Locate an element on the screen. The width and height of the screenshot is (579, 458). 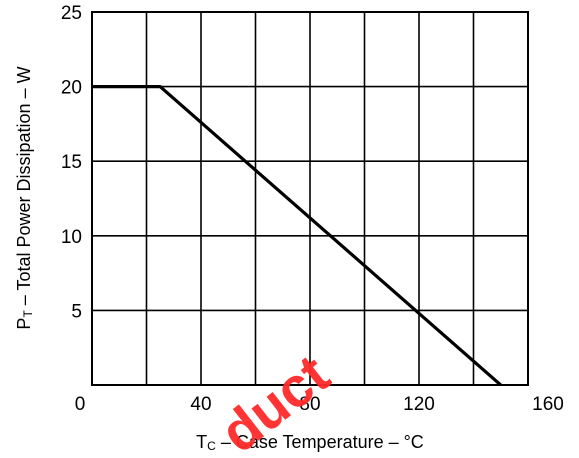
y-tick-label: 10 is located at coordinates (71, 237).